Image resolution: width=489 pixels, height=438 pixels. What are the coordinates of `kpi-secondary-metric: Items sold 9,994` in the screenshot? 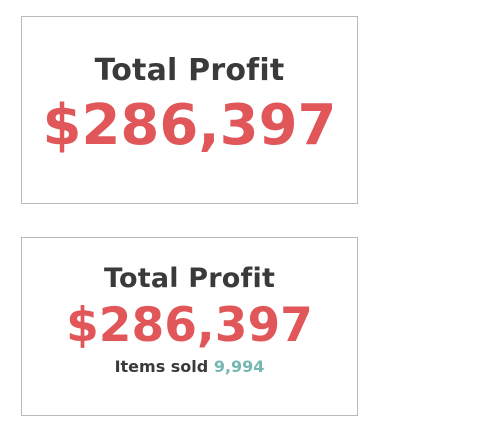 It's located at (189, 367).